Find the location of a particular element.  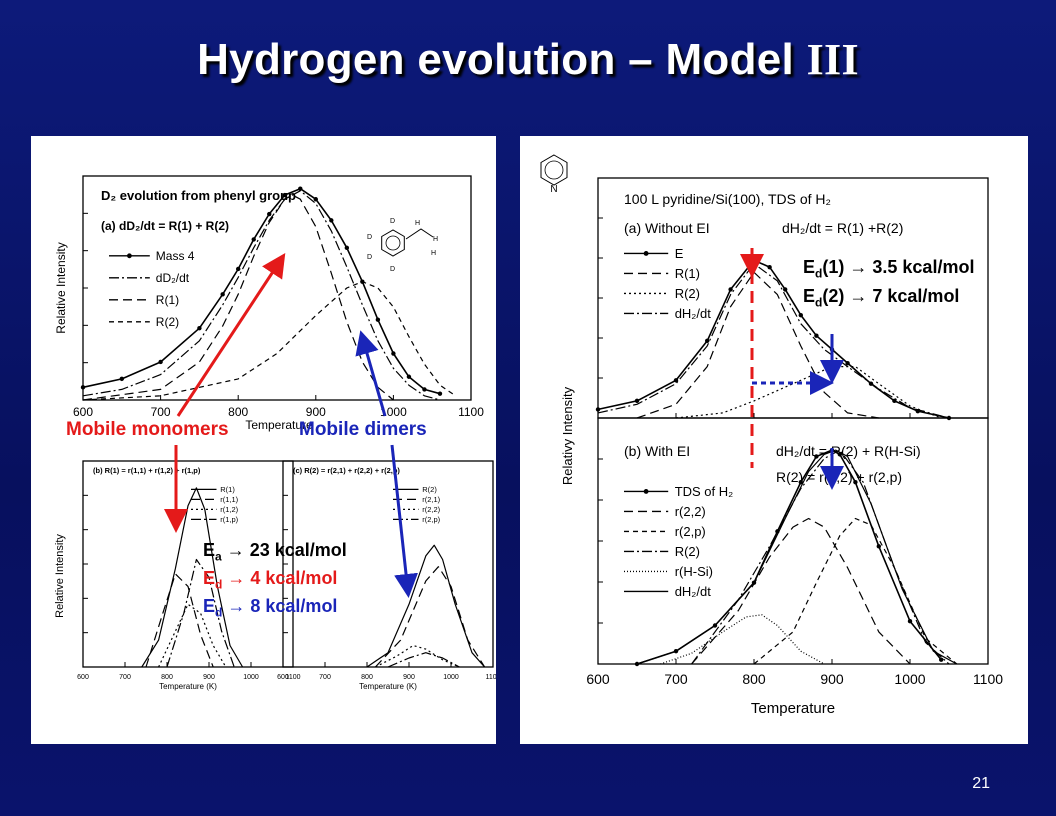

legend-label-mass-4: Mass 4 is located at coordinates (175, 256).